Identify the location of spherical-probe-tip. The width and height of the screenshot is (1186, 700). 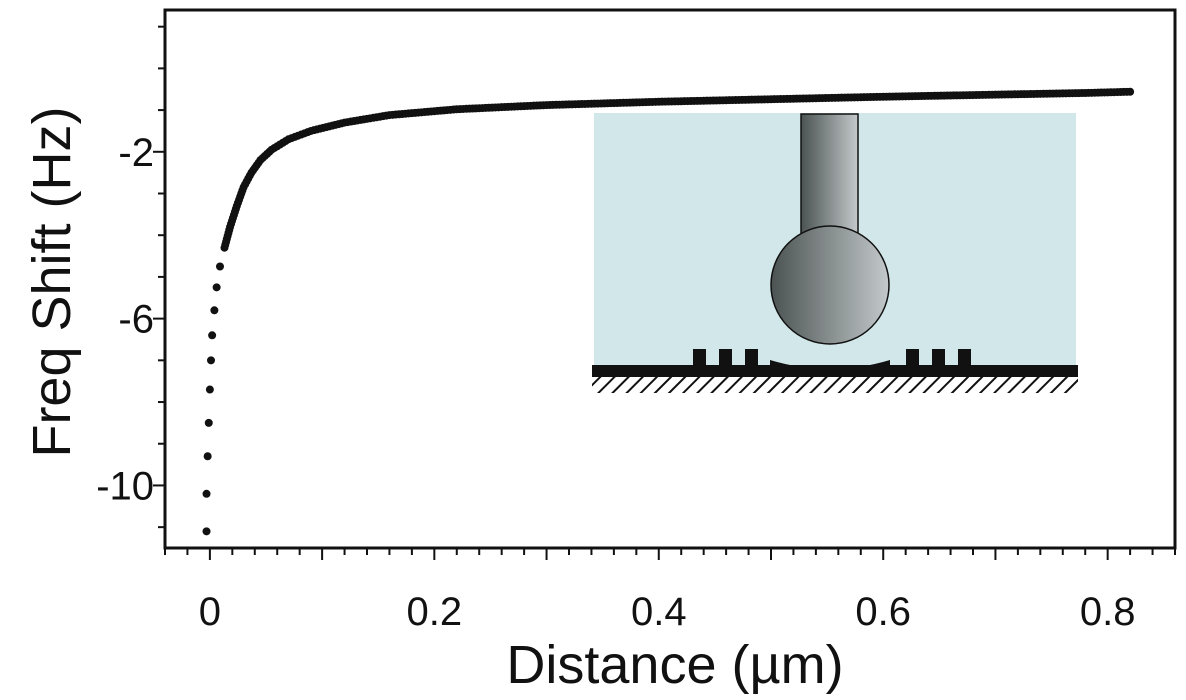
(830, 285).